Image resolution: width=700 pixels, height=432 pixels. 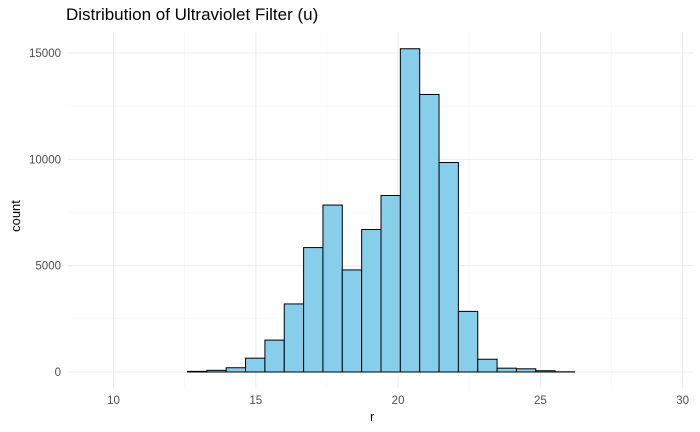 What do you see at coordinates (58, 373) in the screenshot?
I see `y-tick-label: 0` at bounding box center [58, 373].